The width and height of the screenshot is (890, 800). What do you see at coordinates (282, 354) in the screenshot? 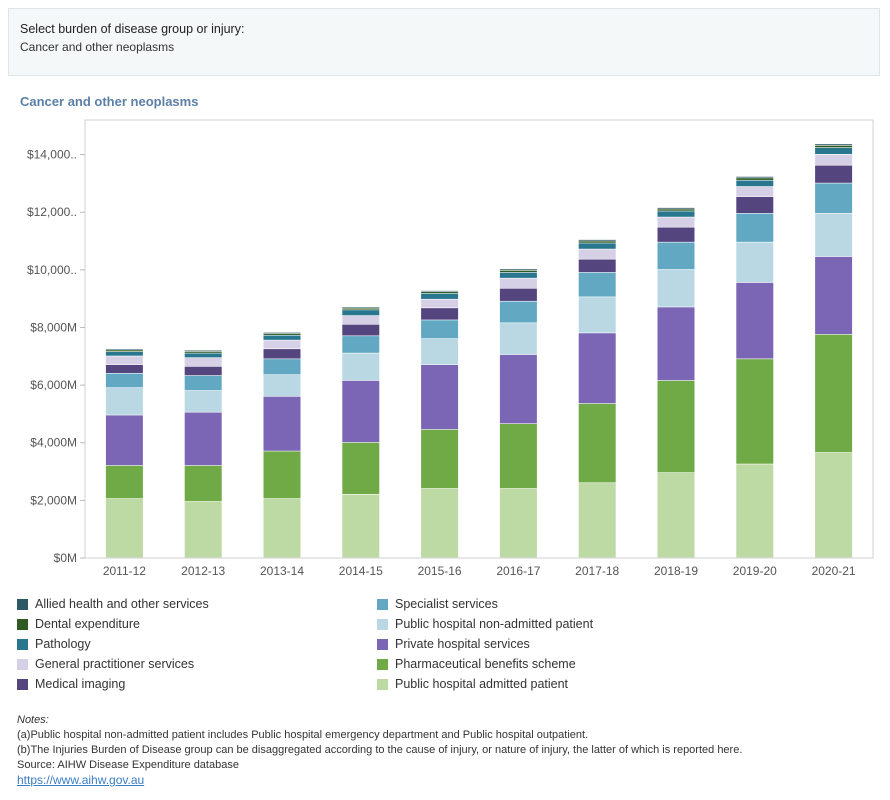
I see `bar-segment: Medical imaging: 350` at bounding box center [282, 354].